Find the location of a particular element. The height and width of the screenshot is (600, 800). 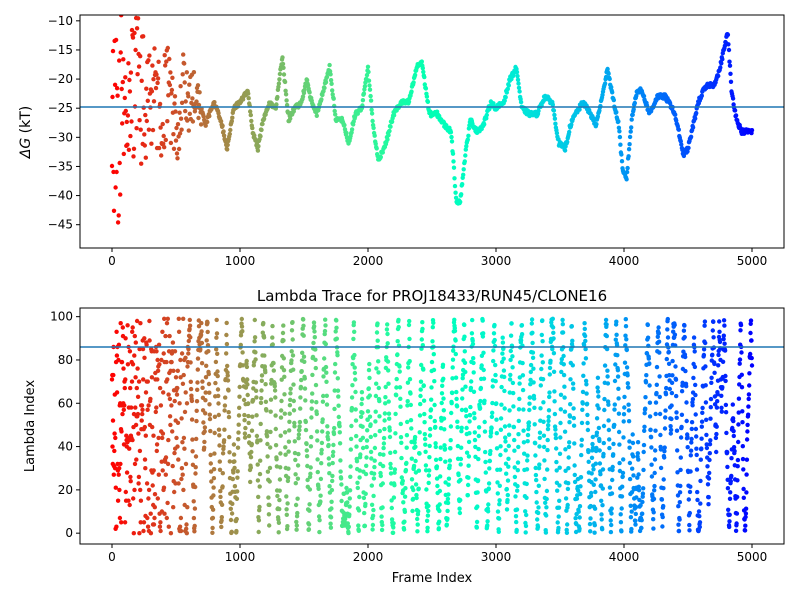

free-energy-y-ticks: −45−40−35−30−25−20−15−10 is located at coordinates (64, 123).